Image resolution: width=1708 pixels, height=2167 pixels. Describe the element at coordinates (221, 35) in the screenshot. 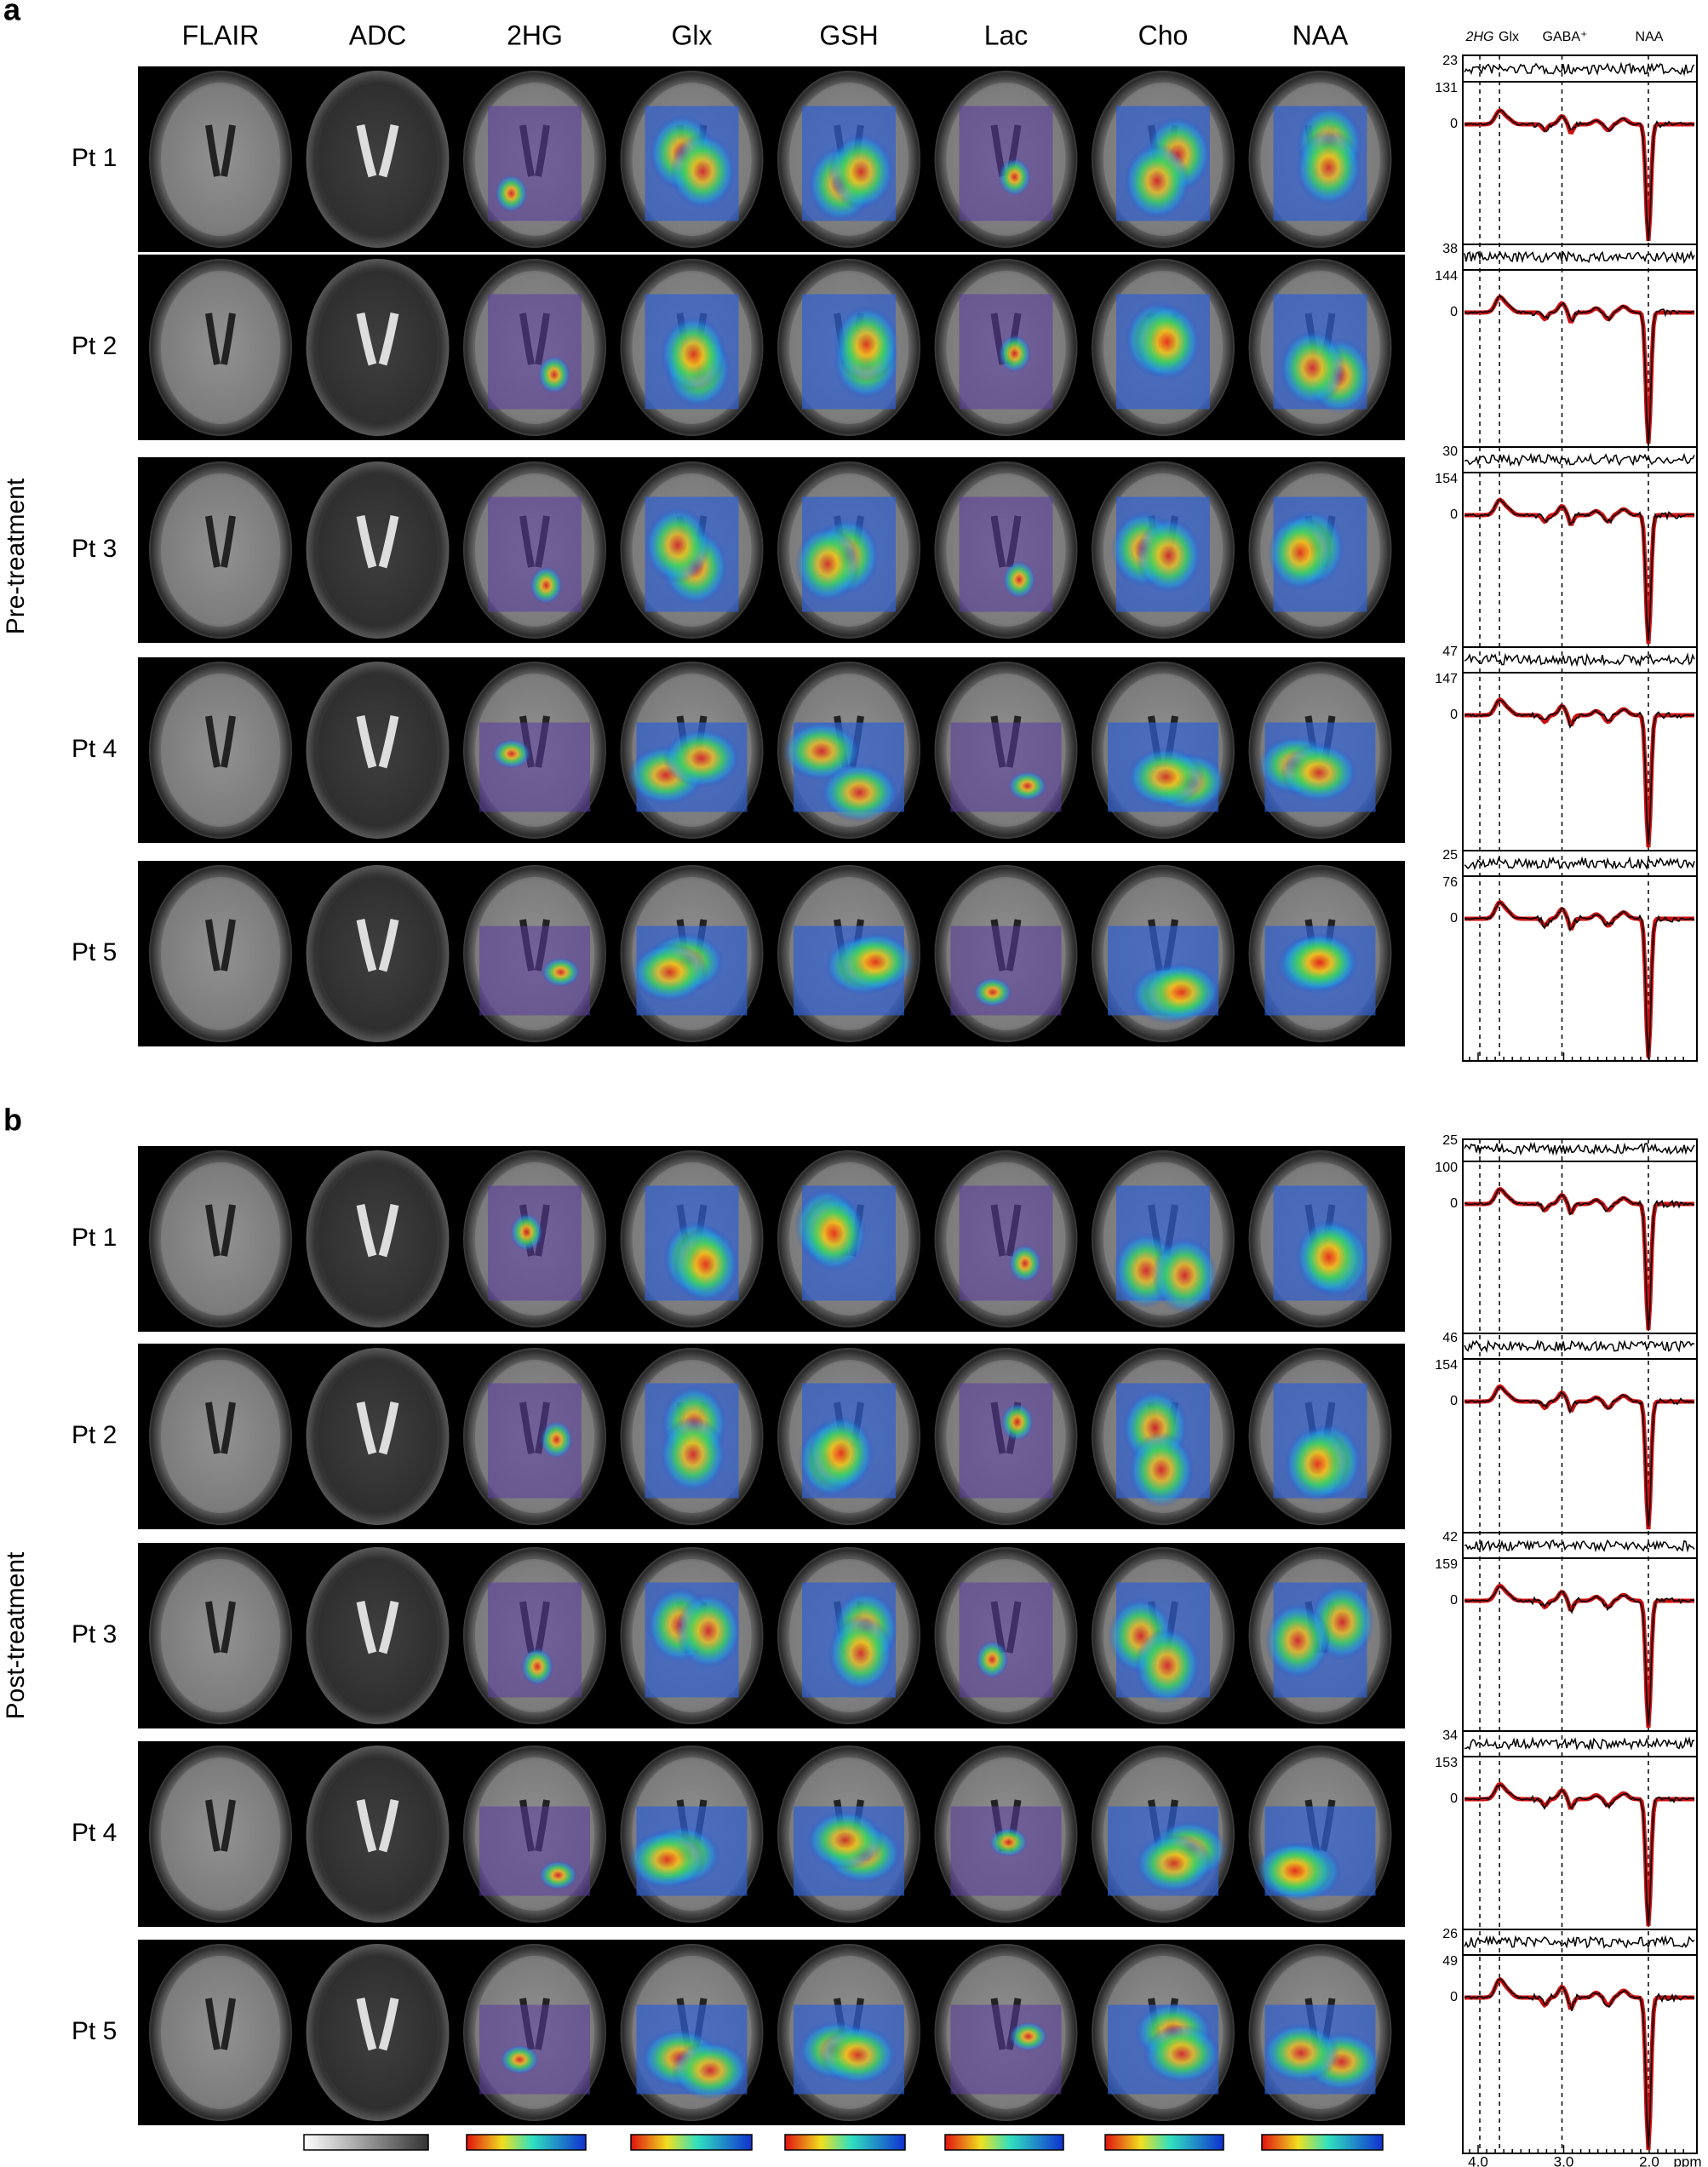

I see `column-header: FLAIR` at that location.